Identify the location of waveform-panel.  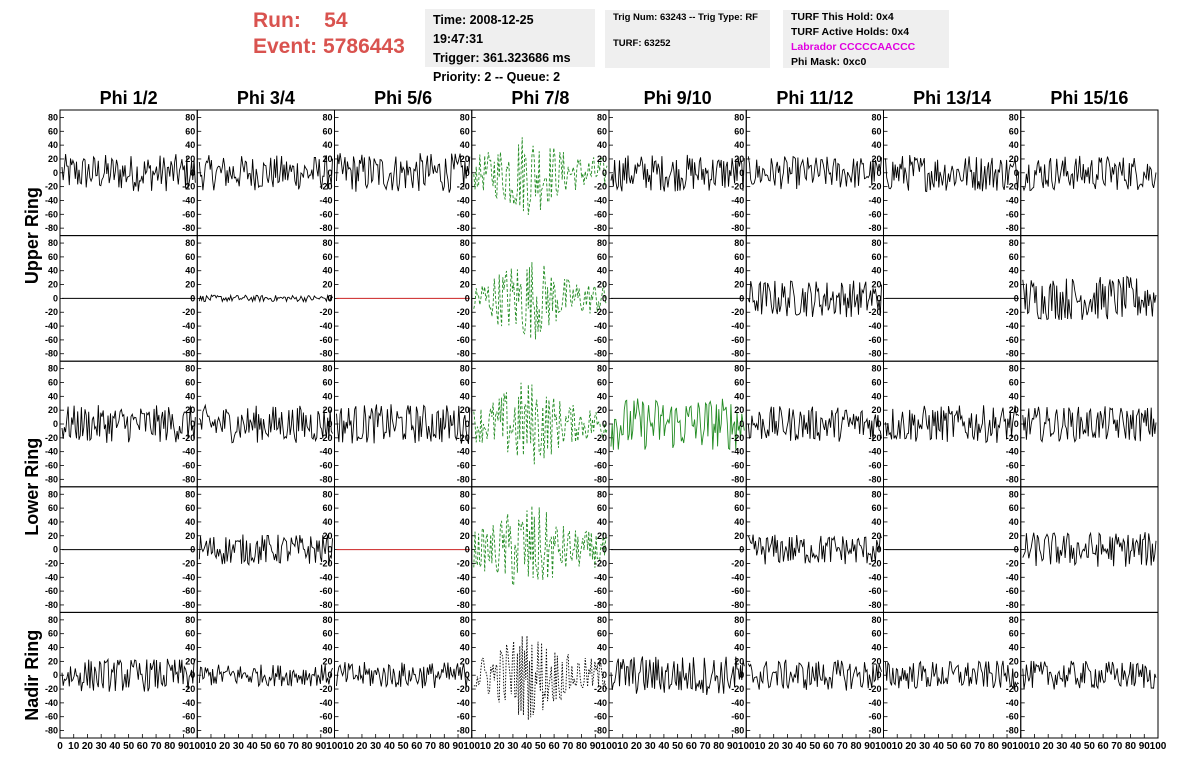
(540, 173).